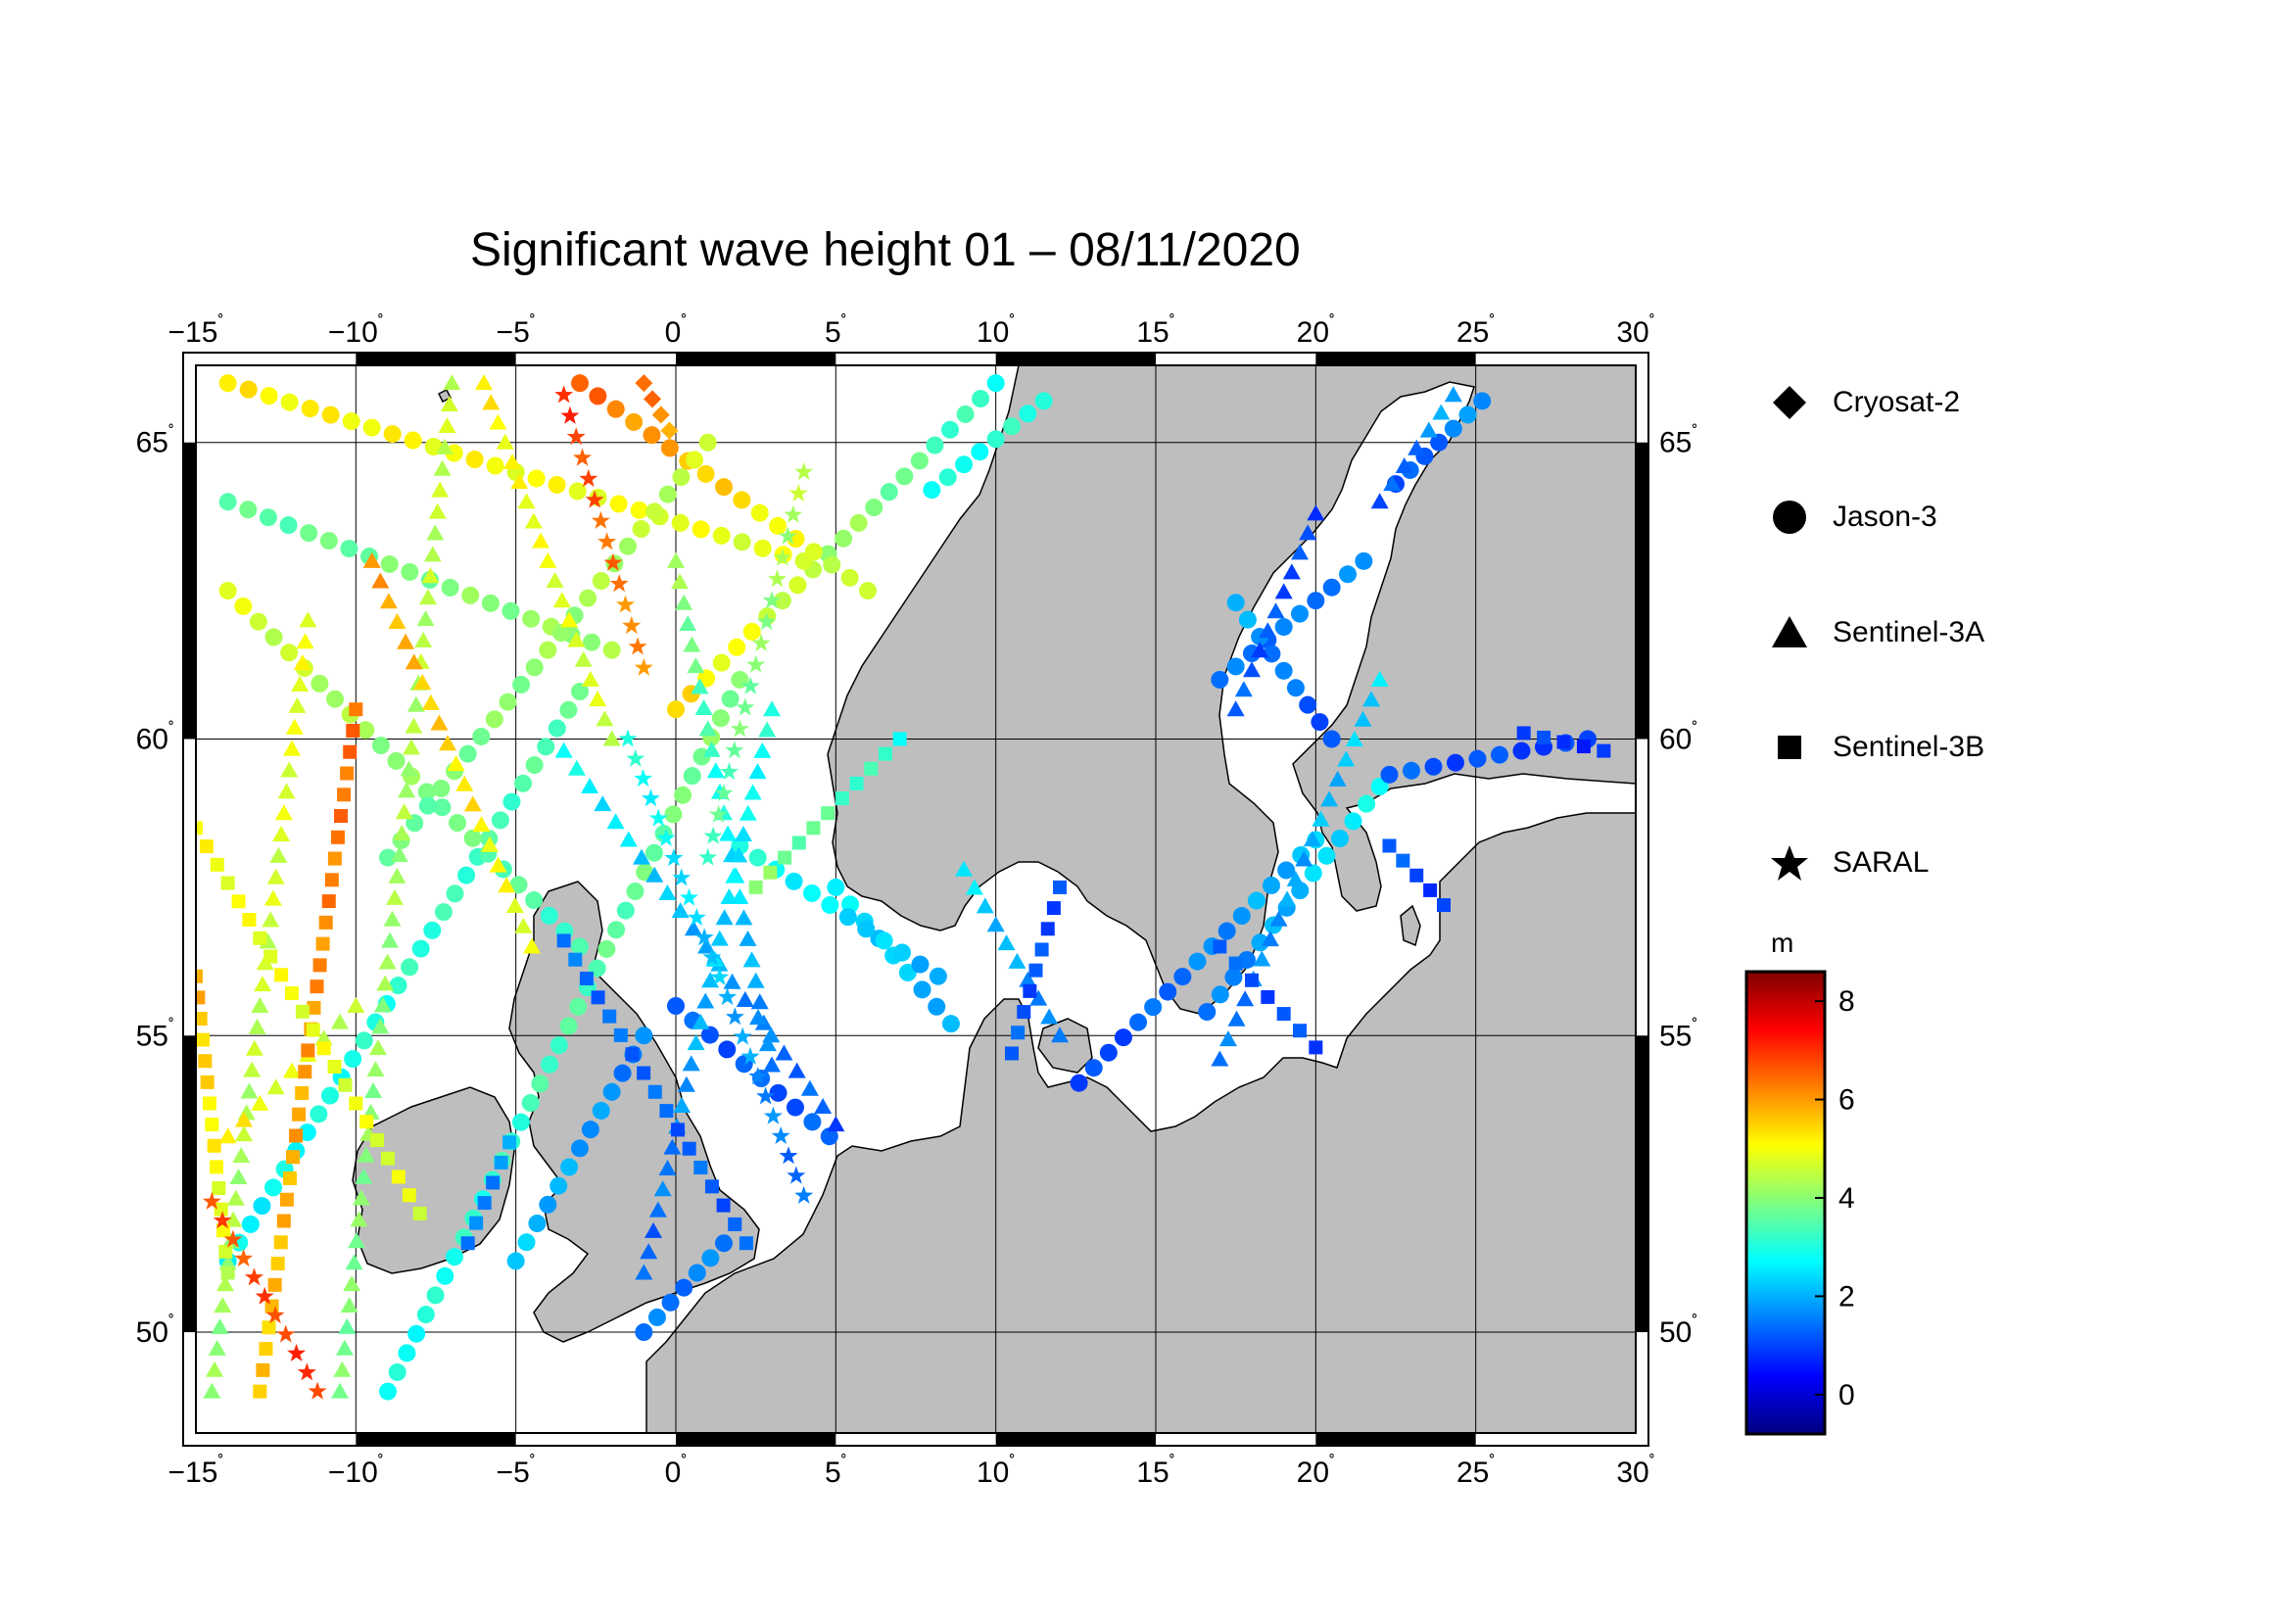 This screenshot has height=1624, width=2291. What do you see at coordinates (516, 1471) in the screenshot?
I see `lon-tick-label-bottom: −5˚` at bounding box center [516, 1471].